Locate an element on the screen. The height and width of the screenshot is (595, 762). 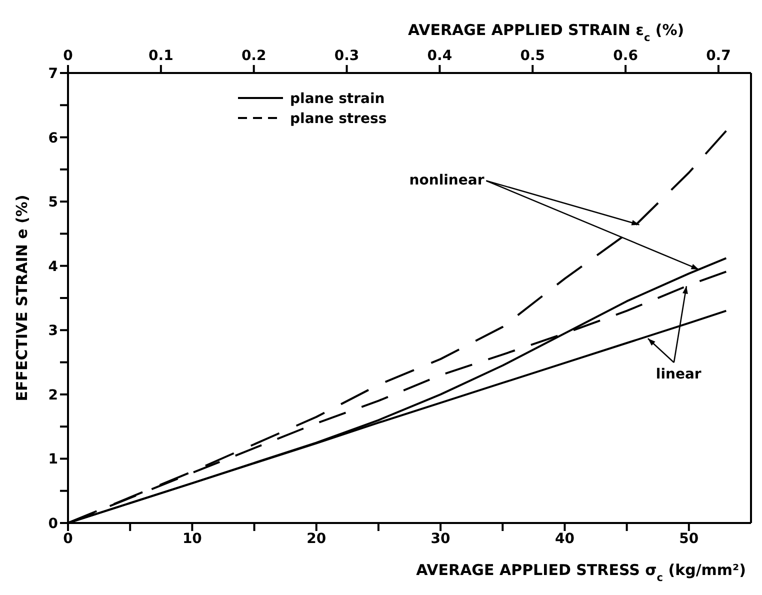
x2-tick-label: 0.4 is located at coordinates (439, 56).